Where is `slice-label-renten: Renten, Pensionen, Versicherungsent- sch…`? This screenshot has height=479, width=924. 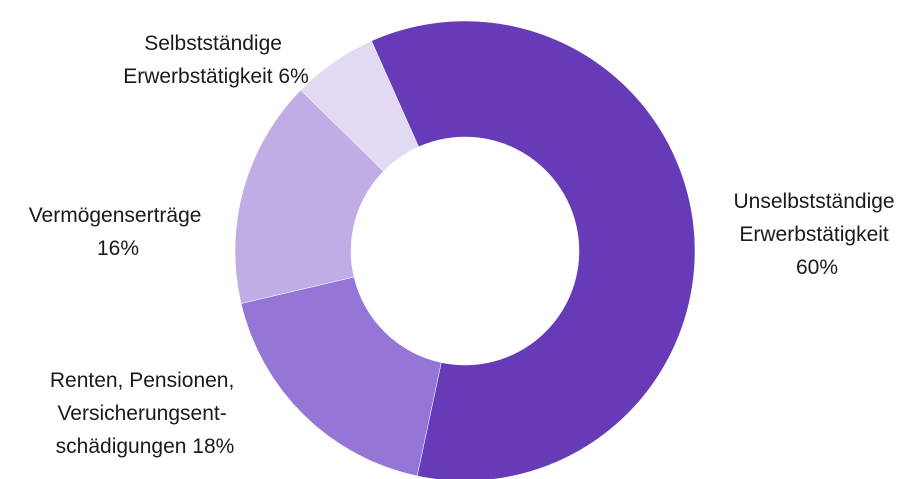
slice-label-renten: Renten, Pensionen, Versicherungsent- sch… is located at coordinates (145, 413).